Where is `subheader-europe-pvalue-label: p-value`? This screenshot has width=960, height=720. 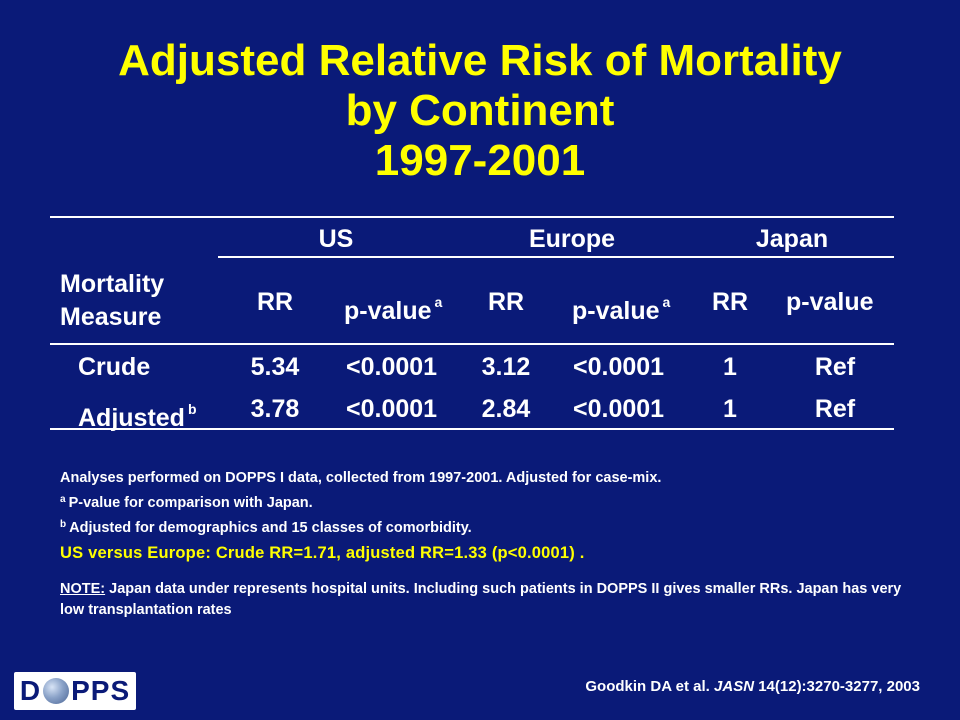 subheader-europe-pvalue-label: p-value is located at coordinates (616, 311).